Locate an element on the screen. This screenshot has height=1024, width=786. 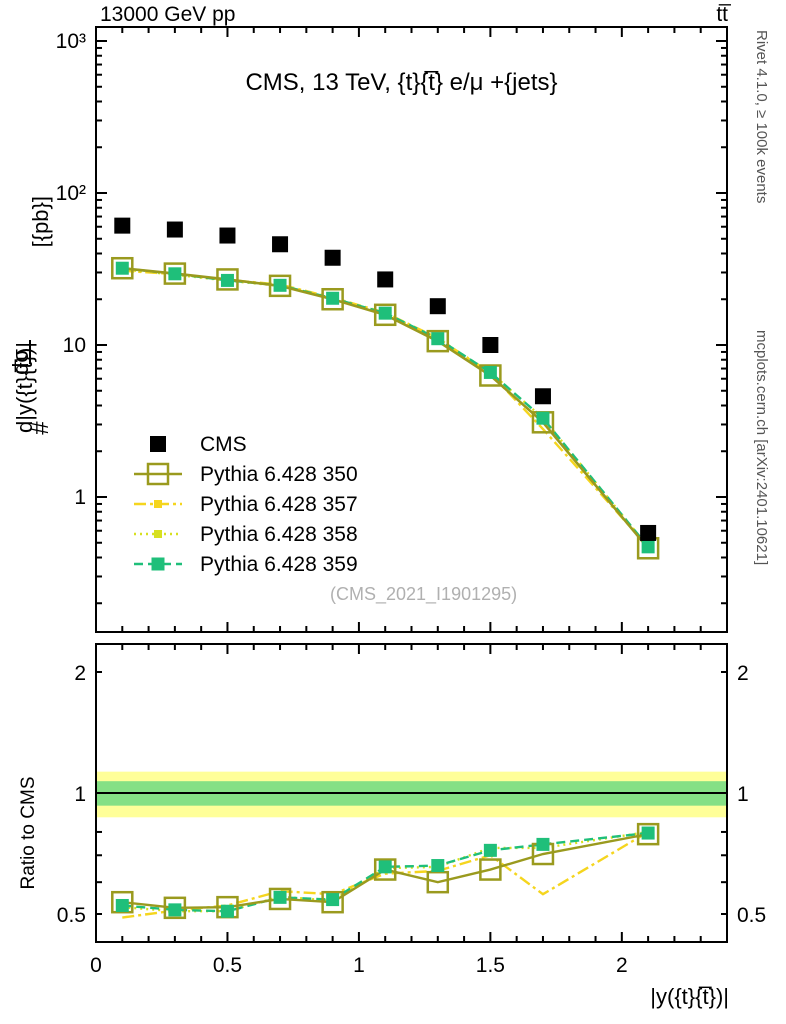
xtick-label: 1 is located at coordinates (359, 965).